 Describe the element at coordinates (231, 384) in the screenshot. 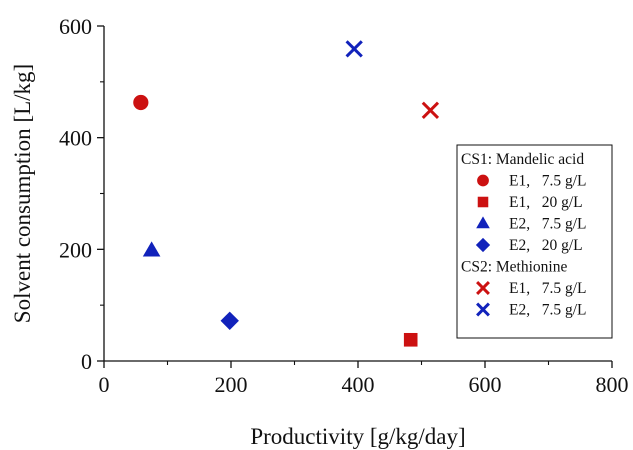

I see `x-tick-label: 200` at that location.